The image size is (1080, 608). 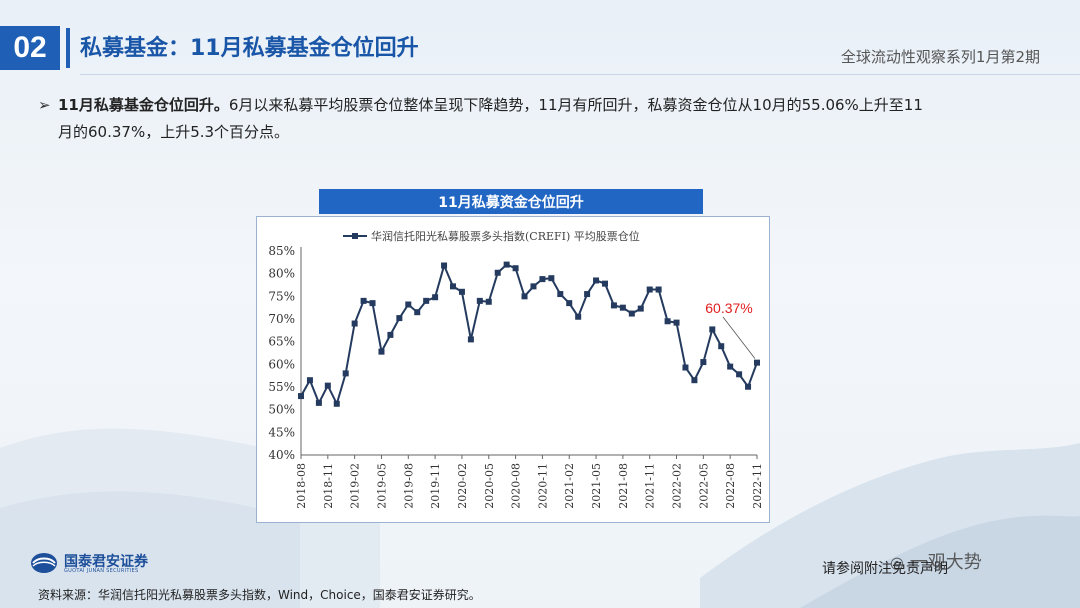 What do you see at coordinates (511, 201) in the screenshot?
I see `chart-title: 11月私募资金仓位回升` at bounding box center [511, 201].